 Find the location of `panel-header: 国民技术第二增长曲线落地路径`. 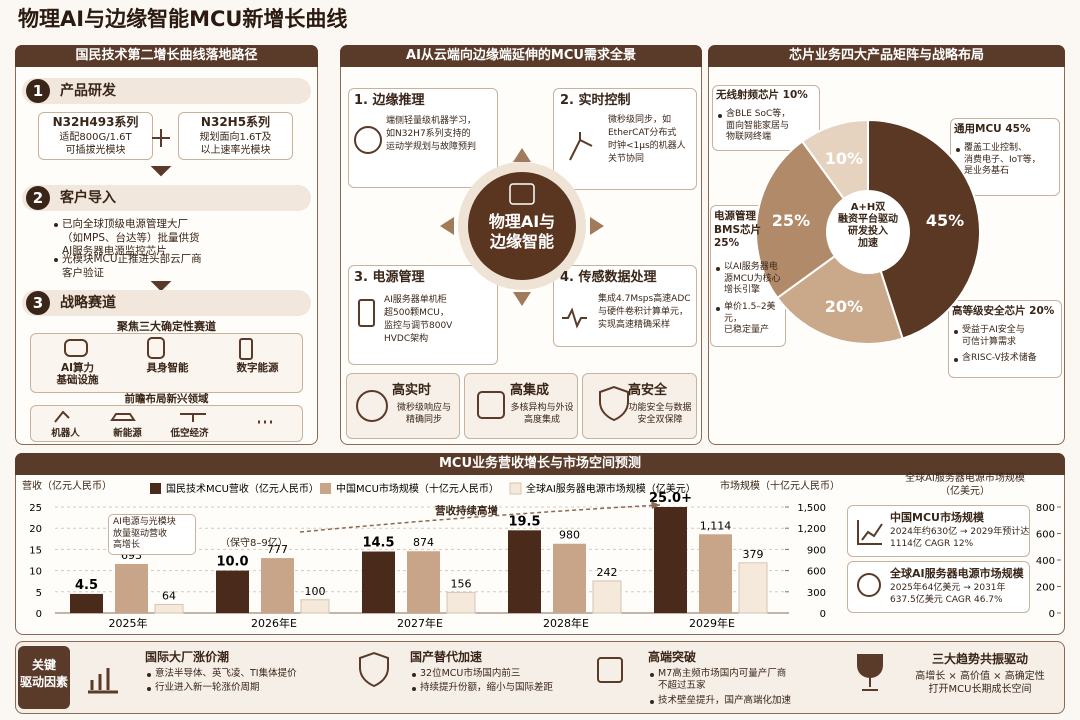

panel-header: 国民技术第二增长曲线落地路径 is located at coordinates (166, 56).